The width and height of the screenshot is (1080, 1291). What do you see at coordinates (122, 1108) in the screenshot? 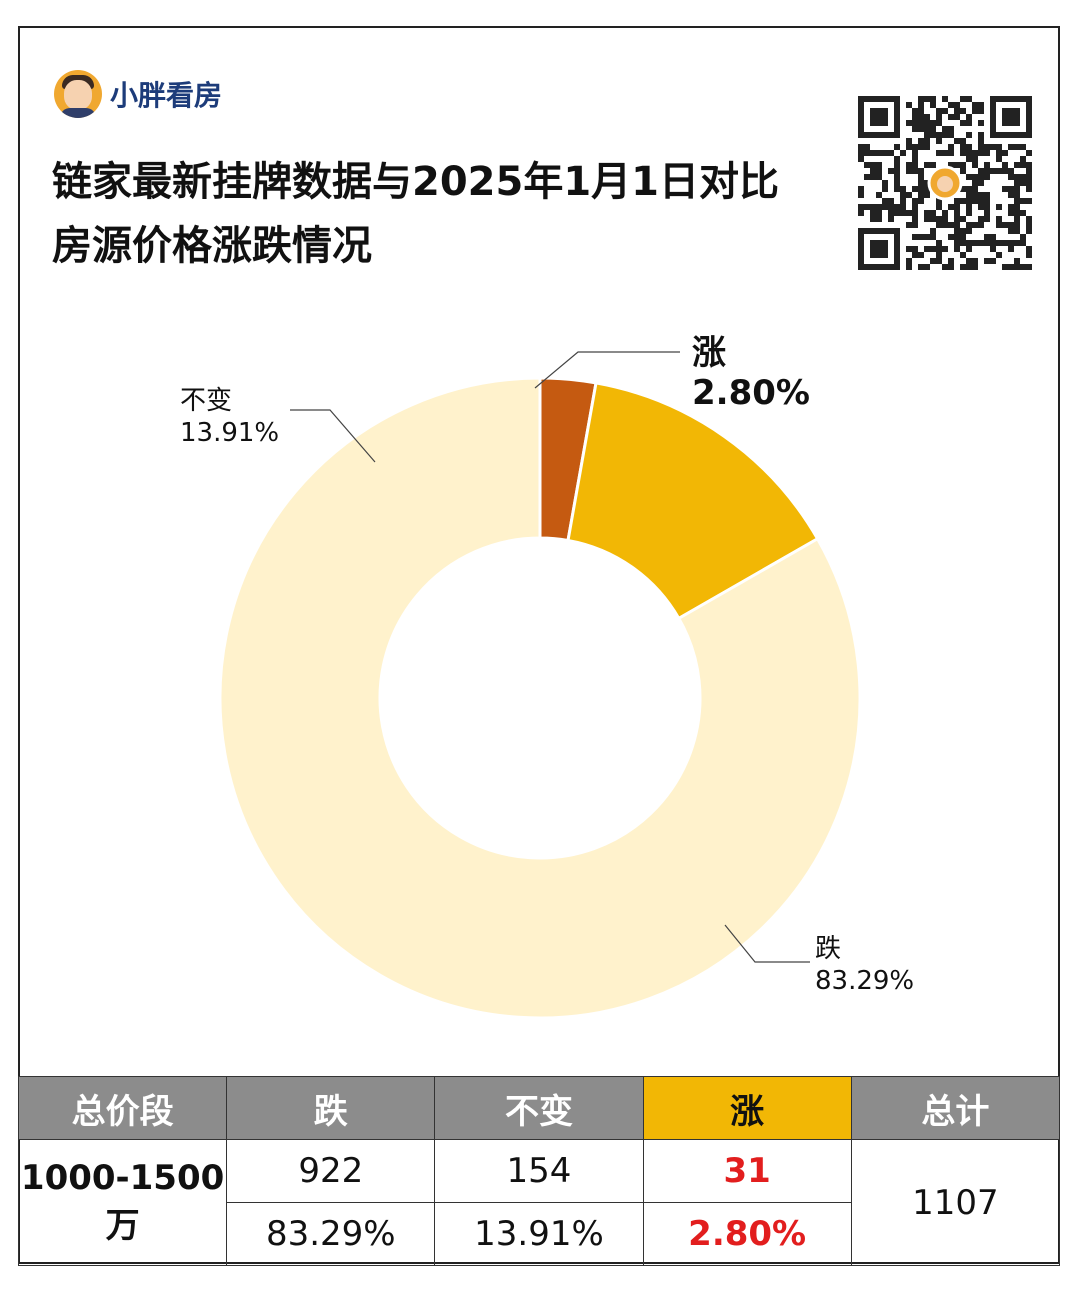
I see `header-segment: 总价段` at bounding box center [122, 1108].